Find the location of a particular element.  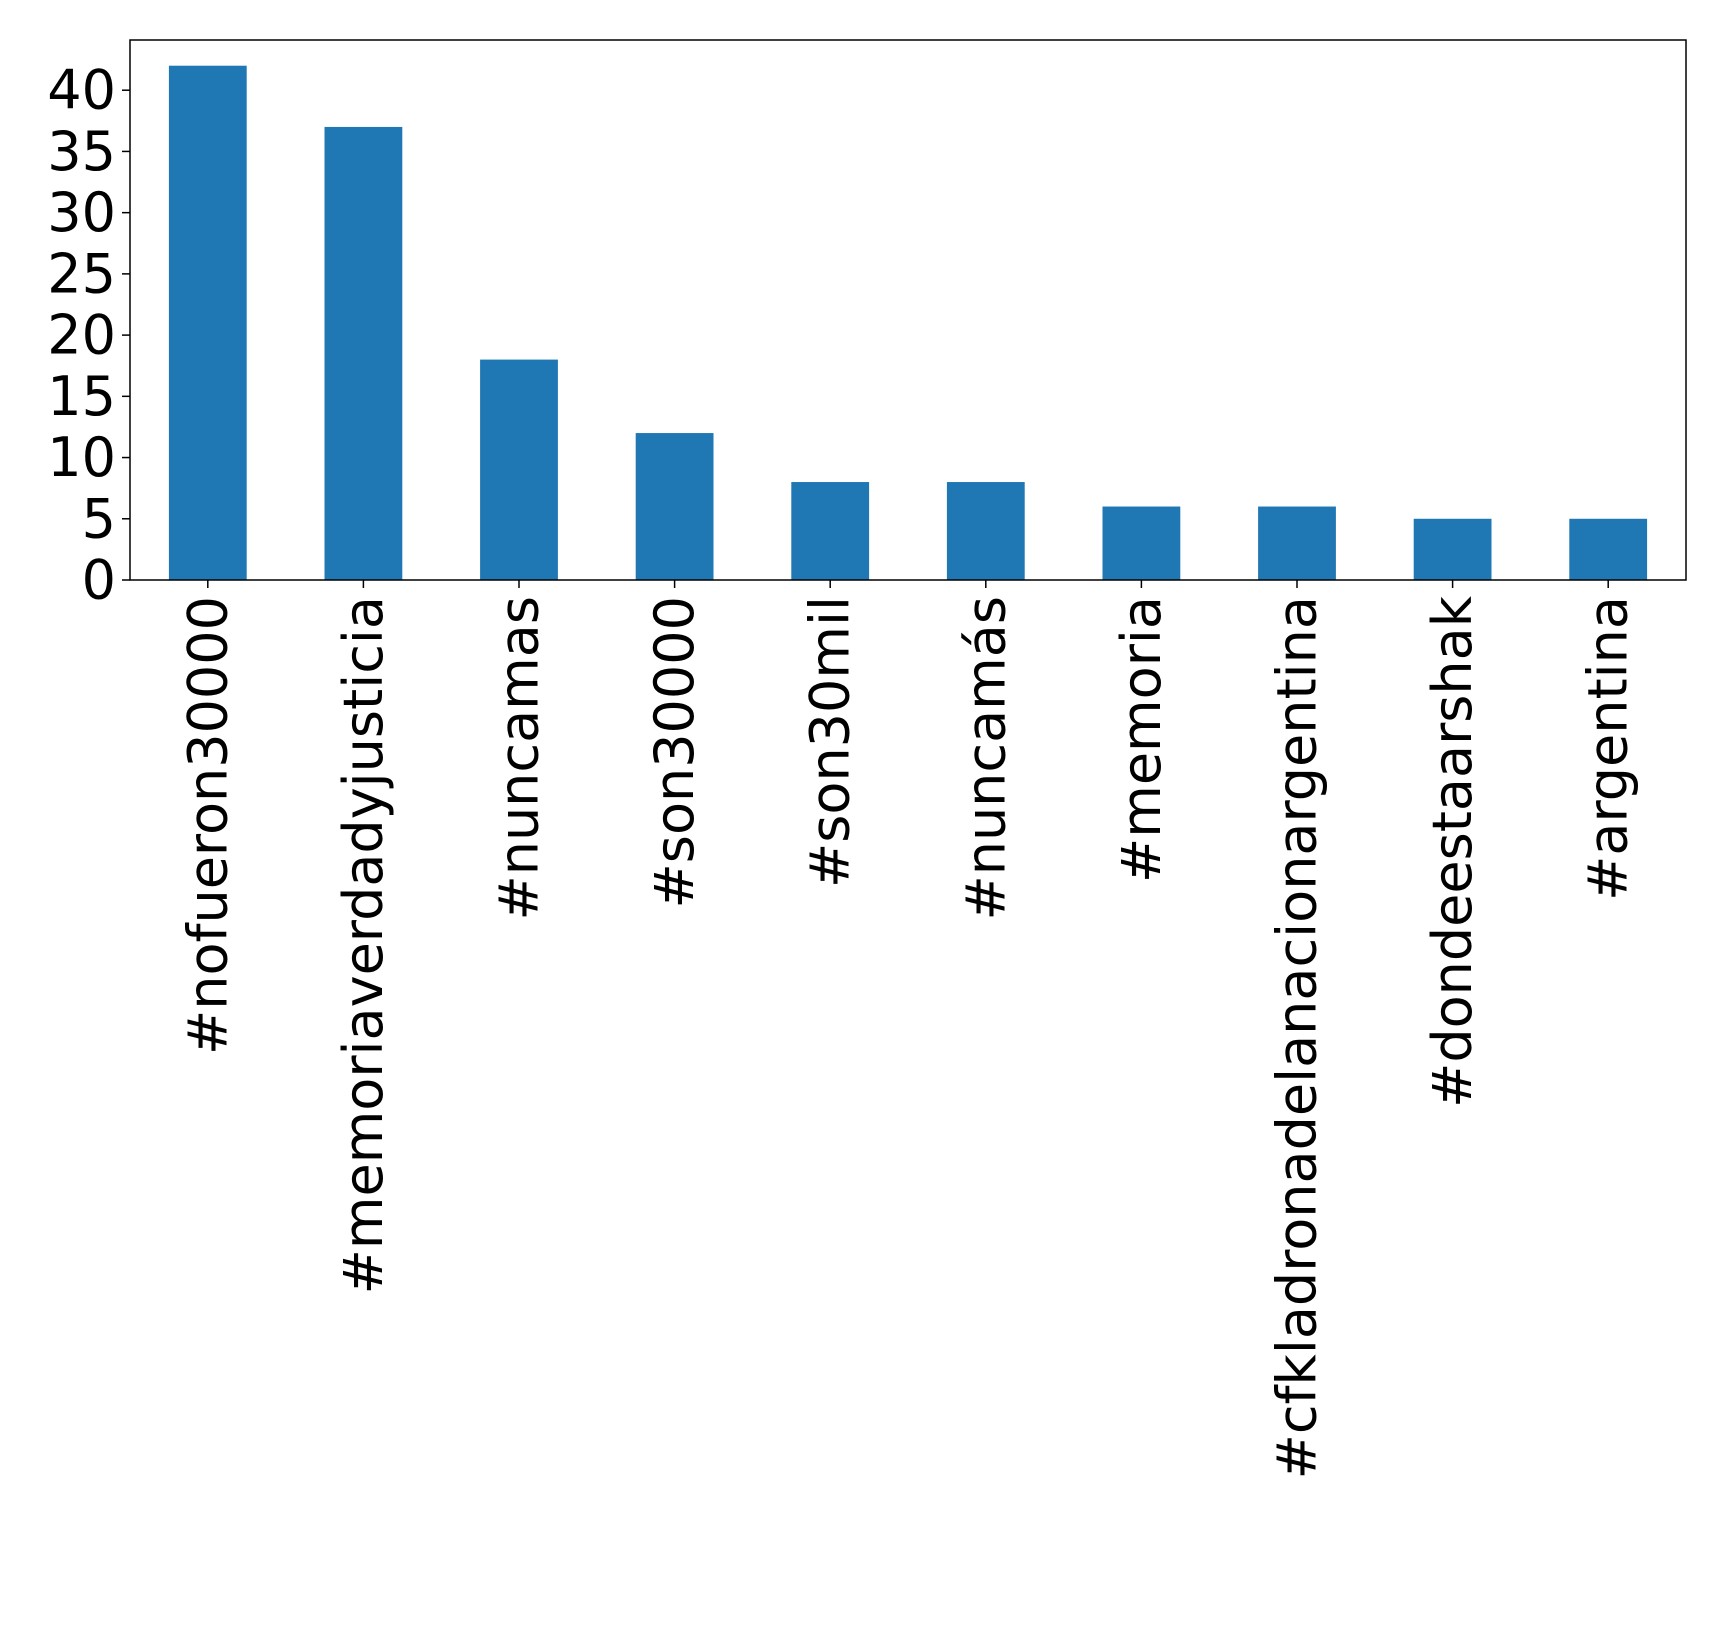

x-tick-label: #memoriaverdadyjusticia is located at coordinates (363, 945).